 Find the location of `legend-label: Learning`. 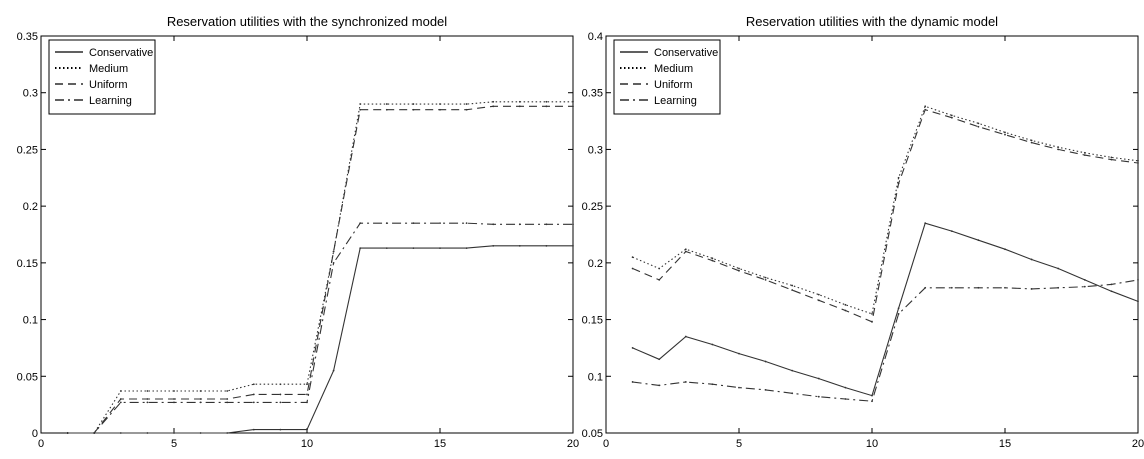

legend-label: Learning is located at coordinates (110, 101).